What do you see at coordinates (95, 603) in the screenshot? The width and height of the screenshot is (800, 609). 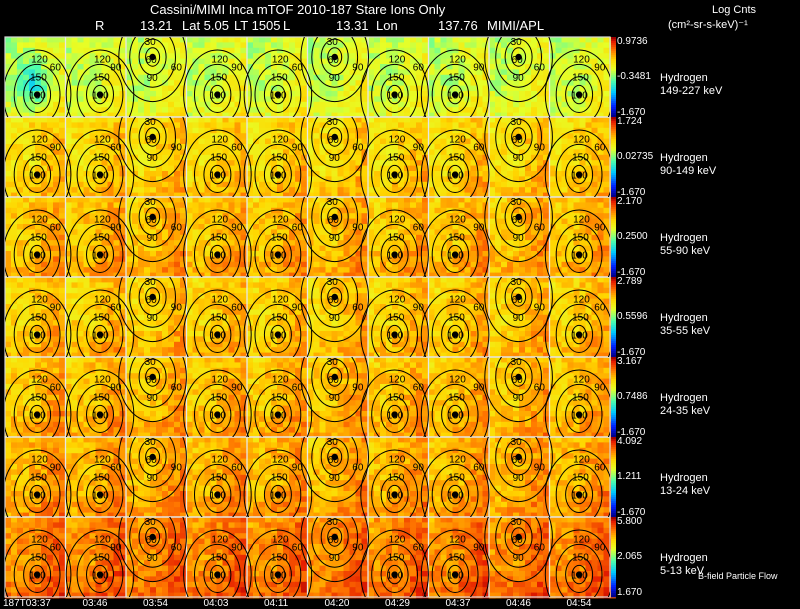 I see `time-tick-label: 03:46` at bounding box center [95, 603].